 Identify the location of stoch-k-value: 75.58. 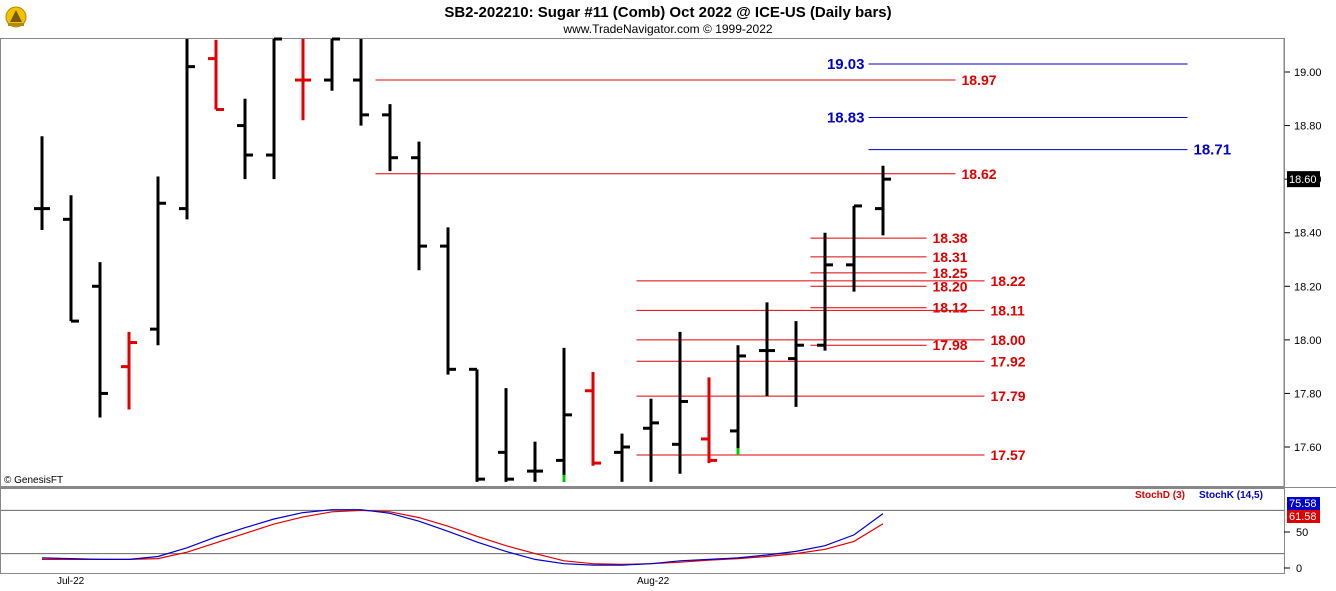
(1303, 504).